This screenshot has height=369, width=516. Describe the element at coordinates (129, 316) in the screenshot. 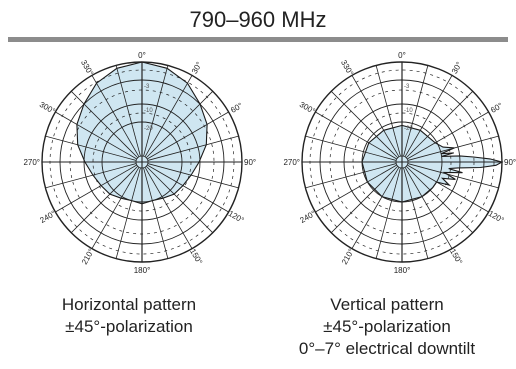

I see `horizontal-pattern-caption: Horizontal pattern ±45°-polarization` at that location.